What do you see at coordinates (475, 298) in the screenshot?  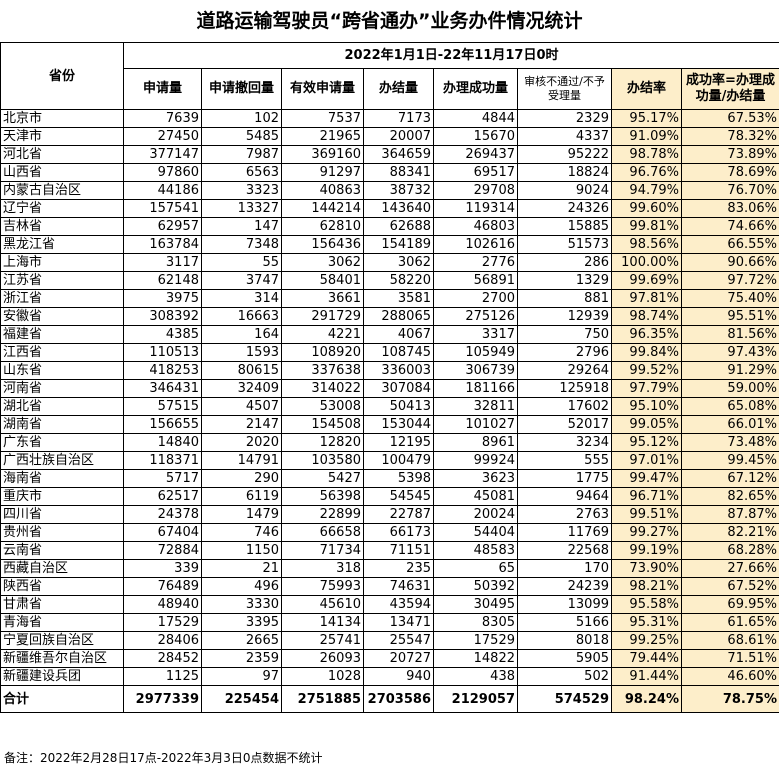 I see `successful-cell: 2700` at bounding box center [475, 298].